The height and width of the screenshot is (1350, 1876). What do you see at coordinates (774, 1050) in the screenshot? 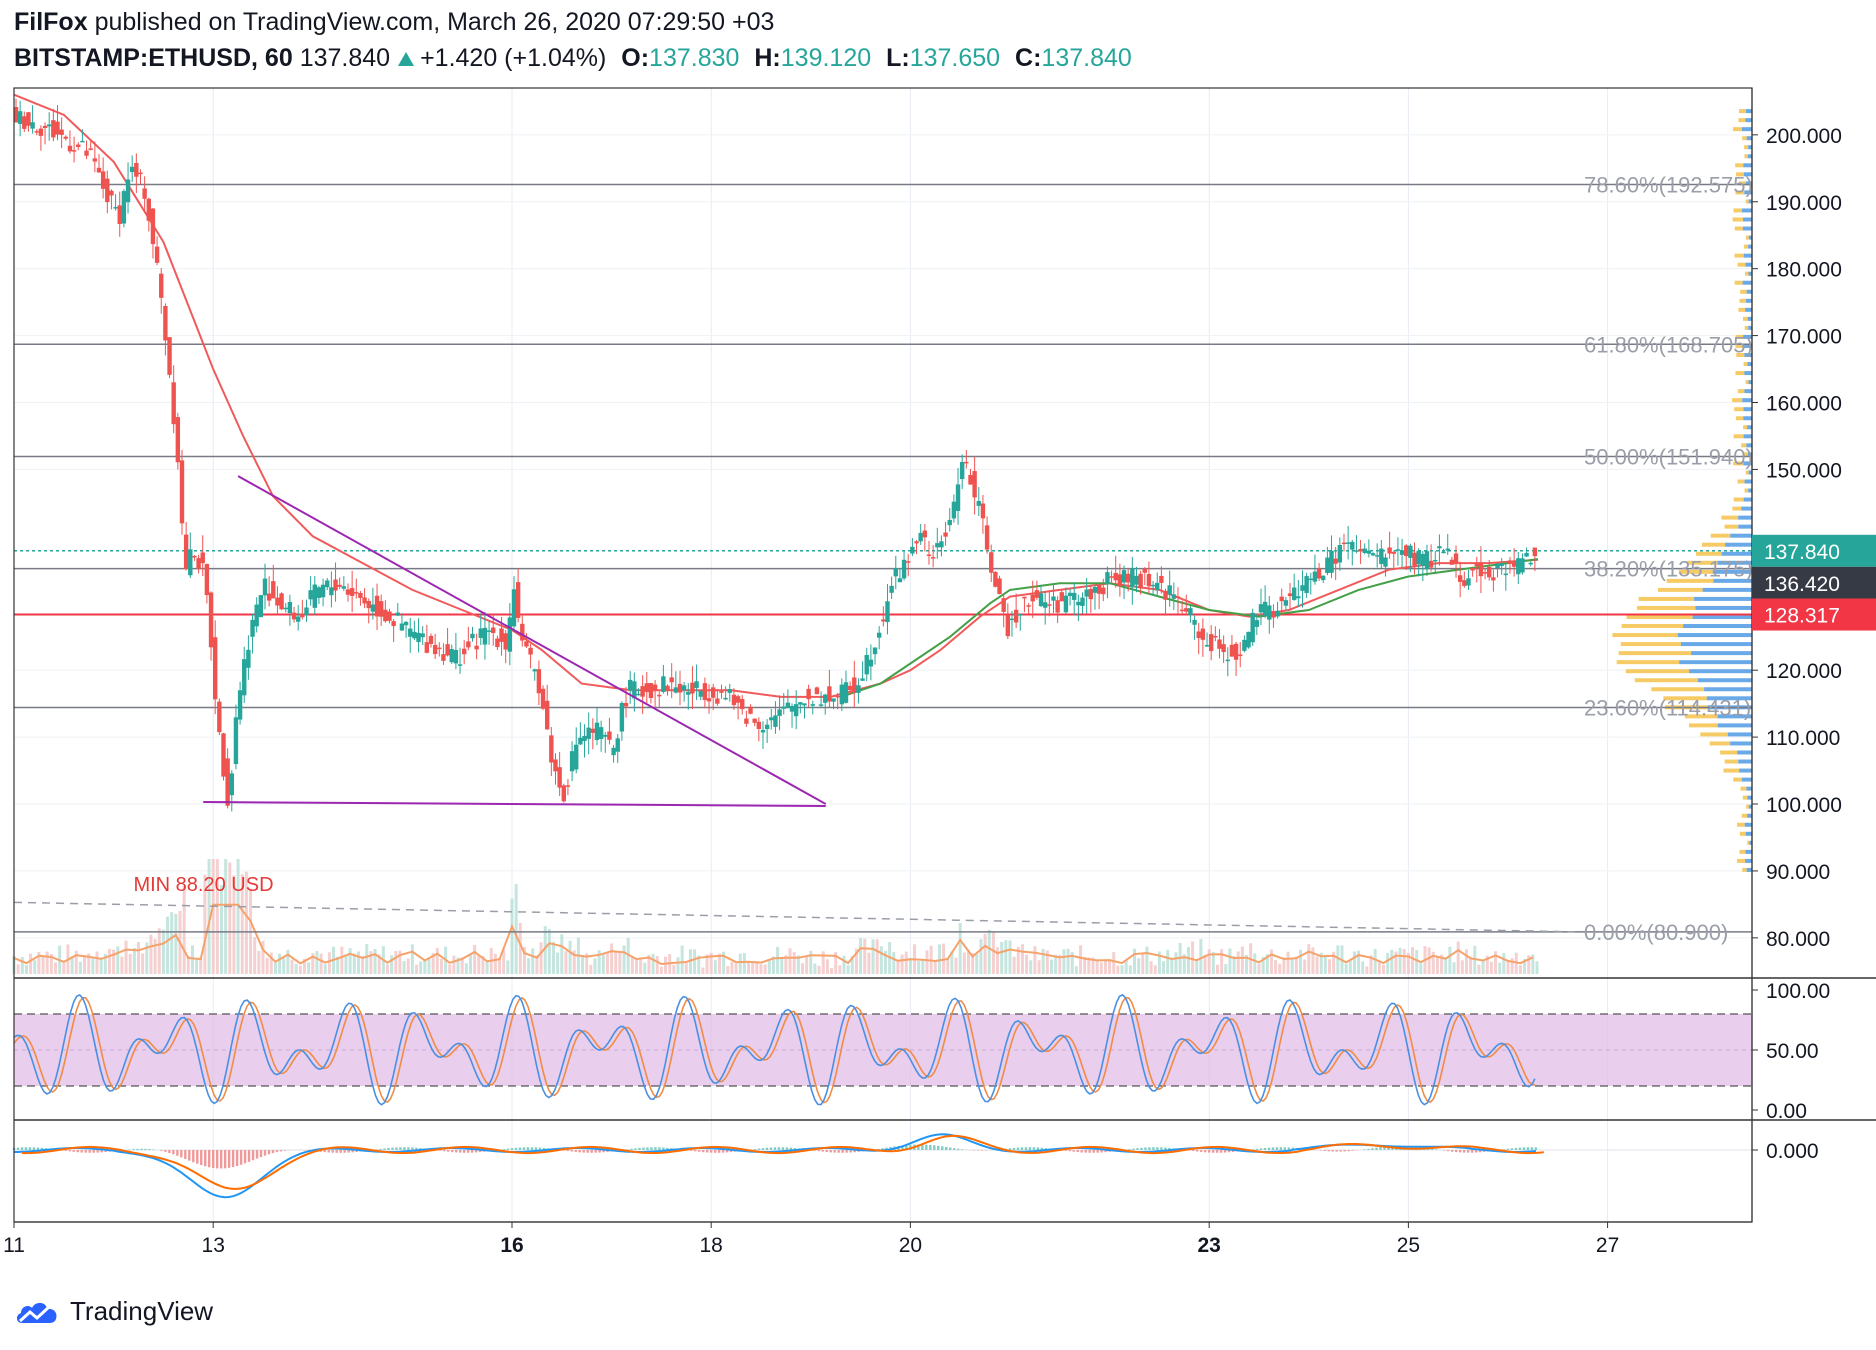
I see `stoch-d-line` at bounding box center [774, 1050].